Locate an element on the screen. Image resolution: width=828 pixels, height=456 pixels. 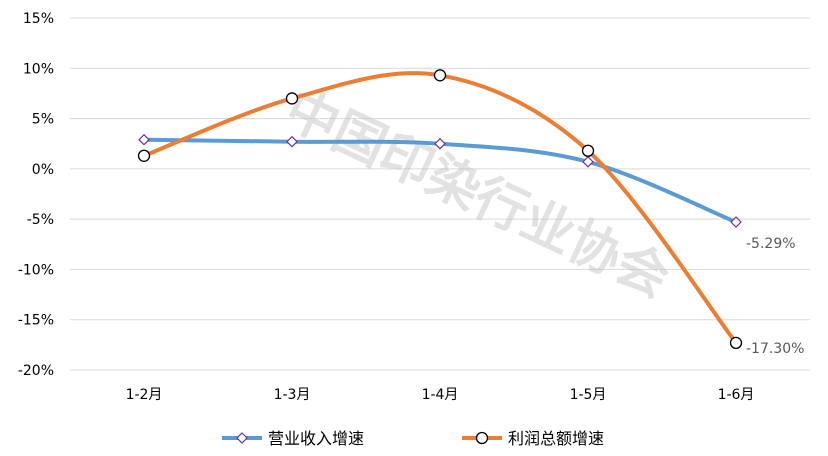
legend-item: 利润总额增速 is located at coordinates (533, 438).